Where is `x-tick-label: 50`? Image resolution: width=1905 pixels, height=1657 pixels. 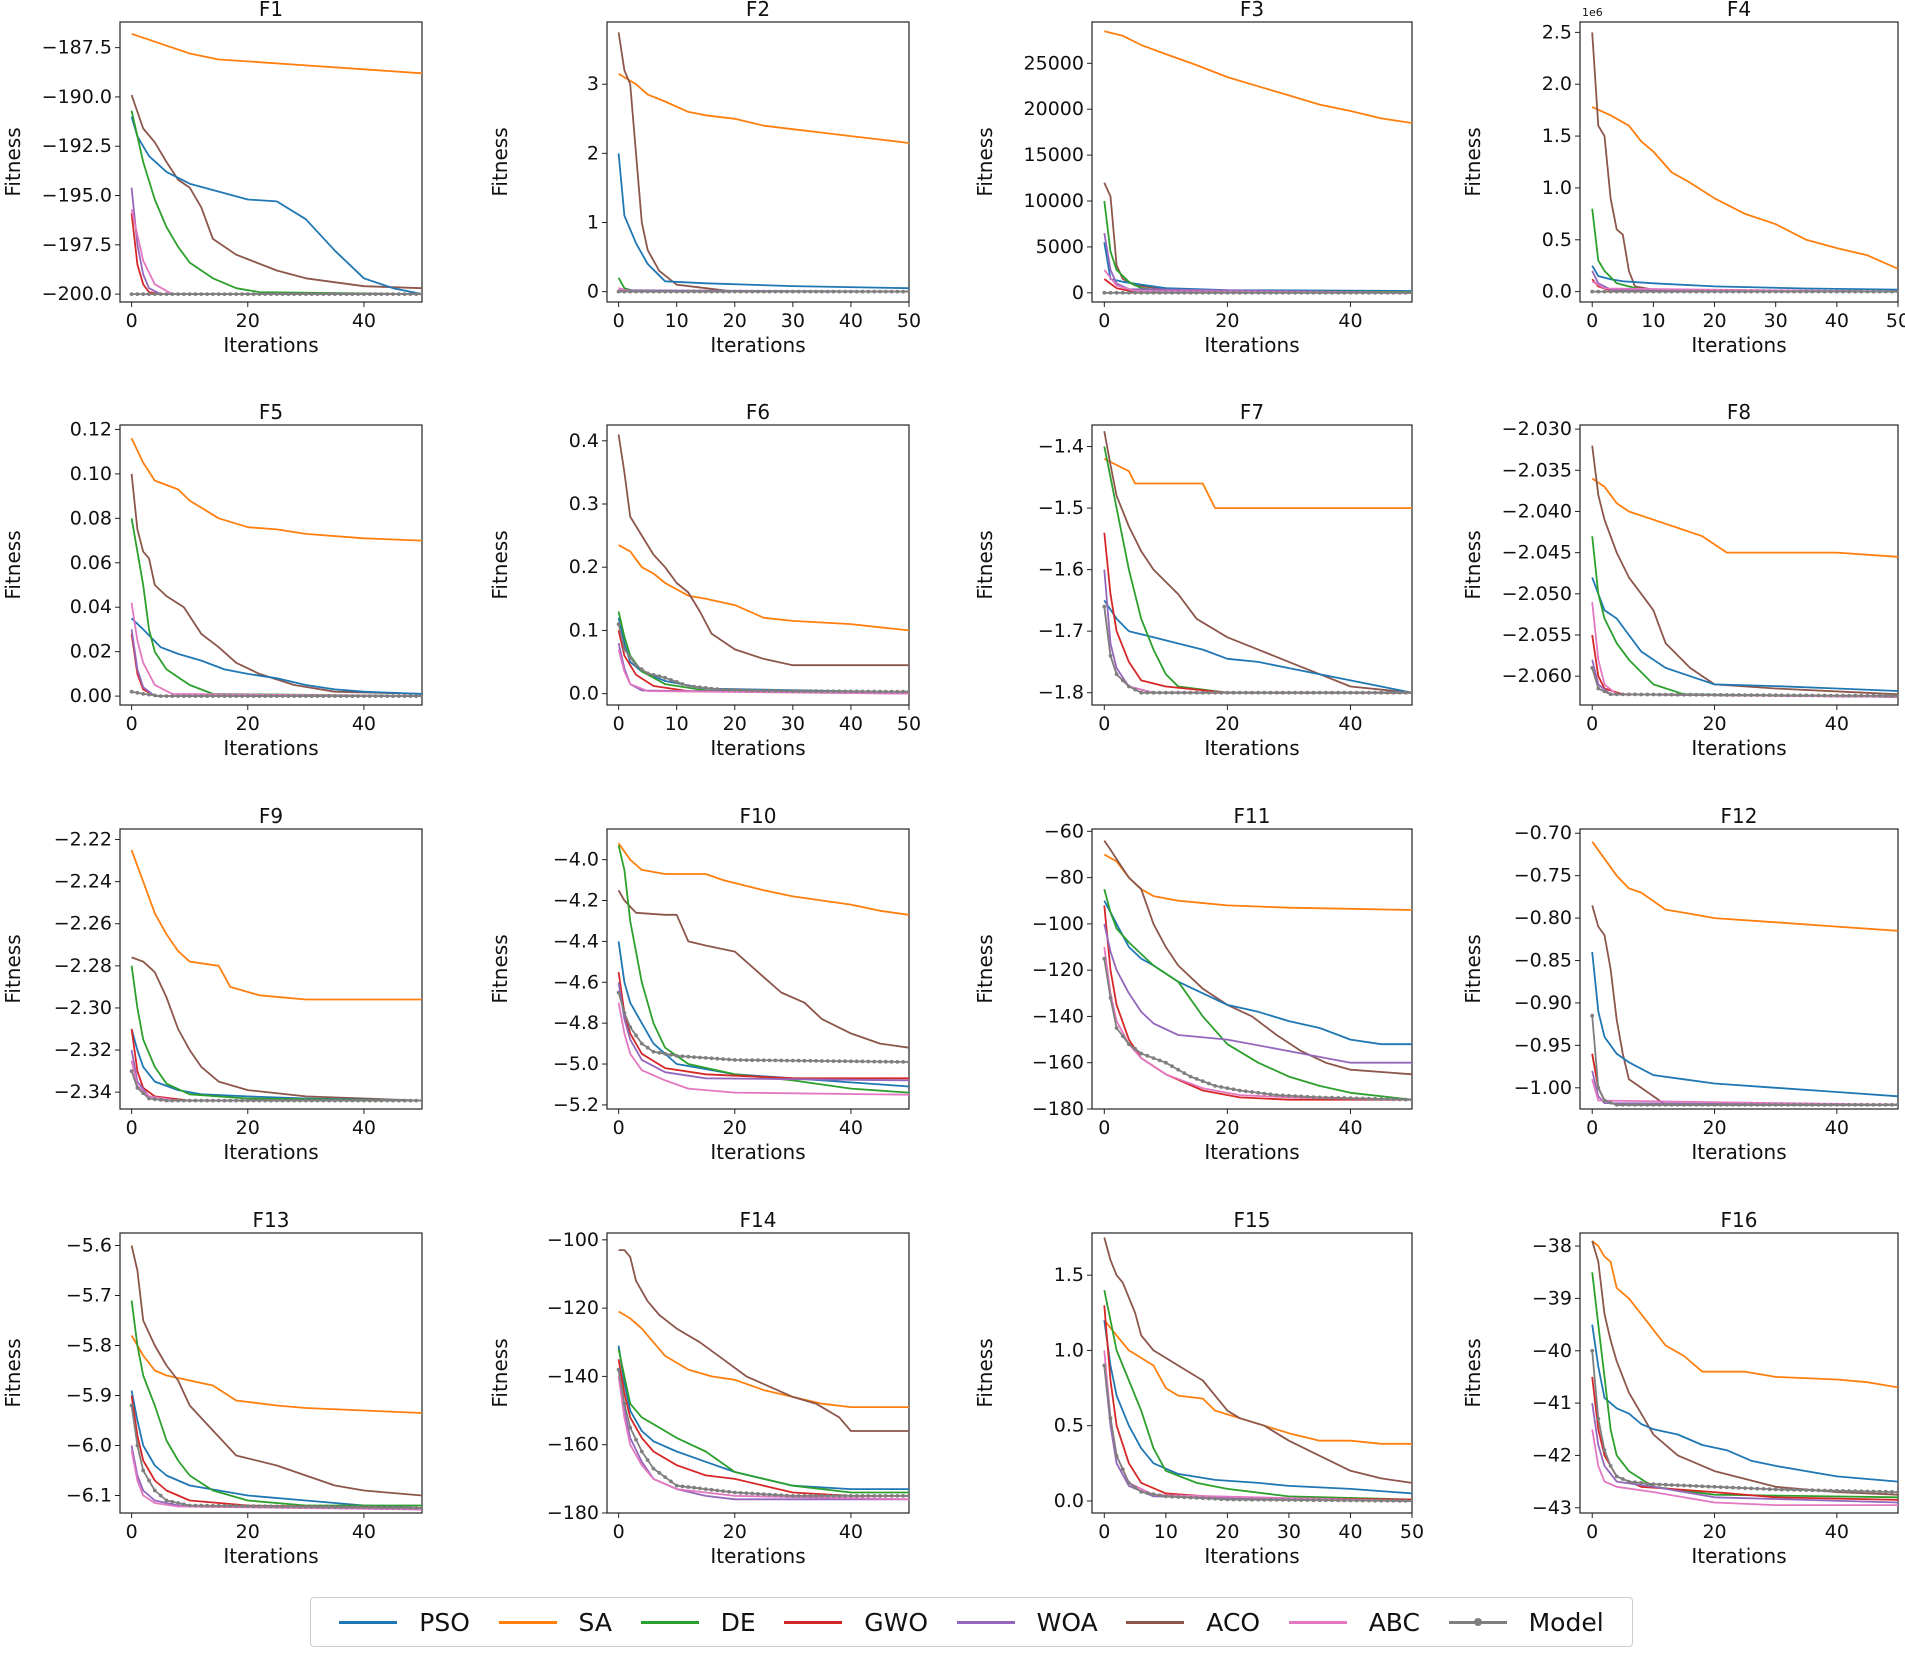
x-tick-label: 50 is located at coordinates (909, 724).